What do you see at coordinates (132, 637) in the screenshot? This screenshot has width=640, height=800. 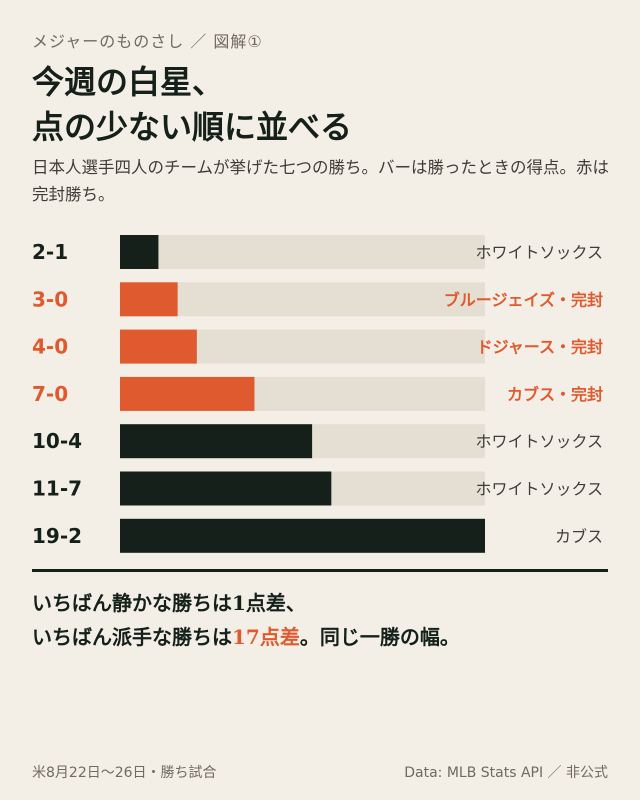 I see `summary-line-2-a: いちばん派手な勝ちは` at bounding box center [132, 637].